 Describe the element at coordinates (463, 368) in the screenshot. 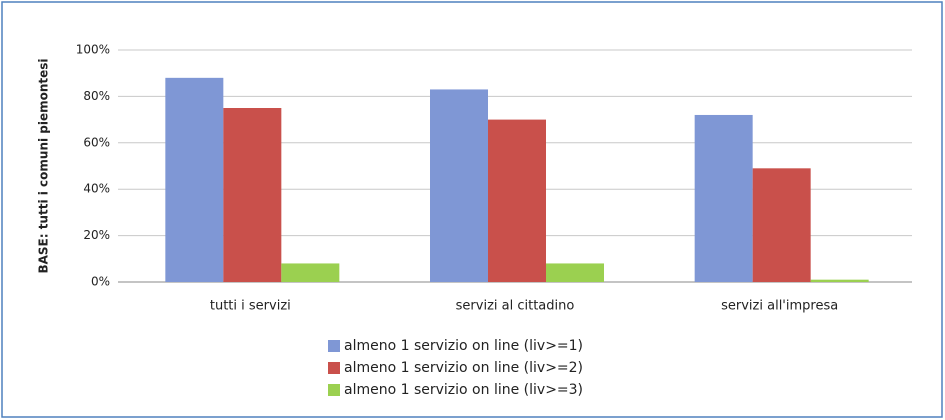

I see `legend-label: almeno 1 servizio on line (liv>=2)` at that location.